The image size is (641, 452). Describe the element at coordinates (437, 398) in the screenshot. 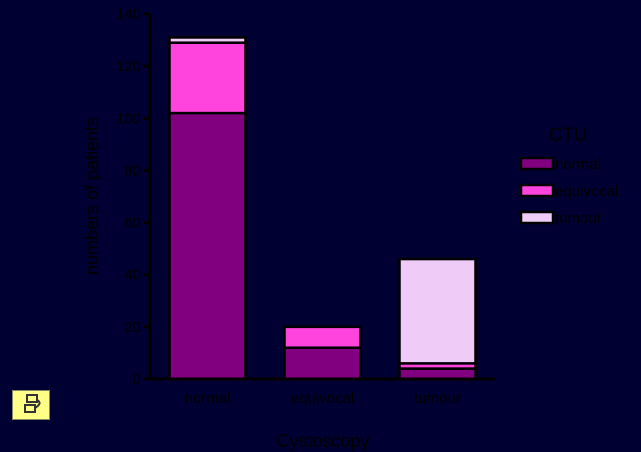

I see `x-tick-label: tumour` at that location.